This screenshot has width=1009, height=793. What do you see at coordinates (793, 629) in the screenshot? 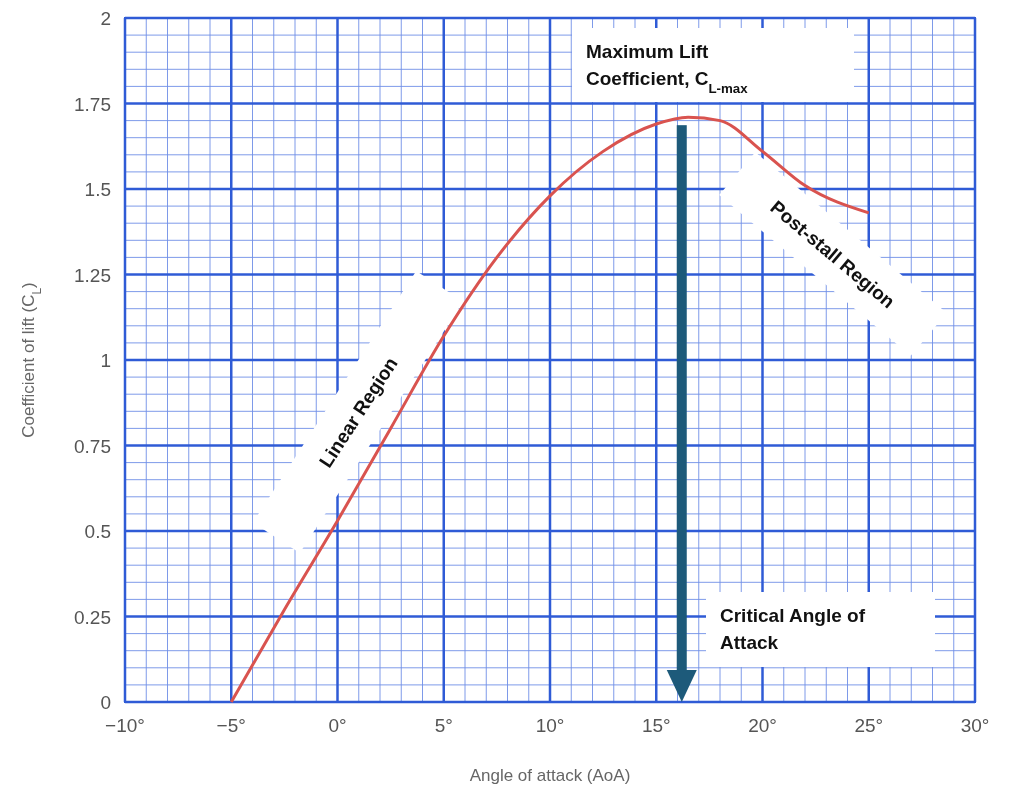
I see `annotation: Critical Angle of Attack` at bounding box center [793, 629].